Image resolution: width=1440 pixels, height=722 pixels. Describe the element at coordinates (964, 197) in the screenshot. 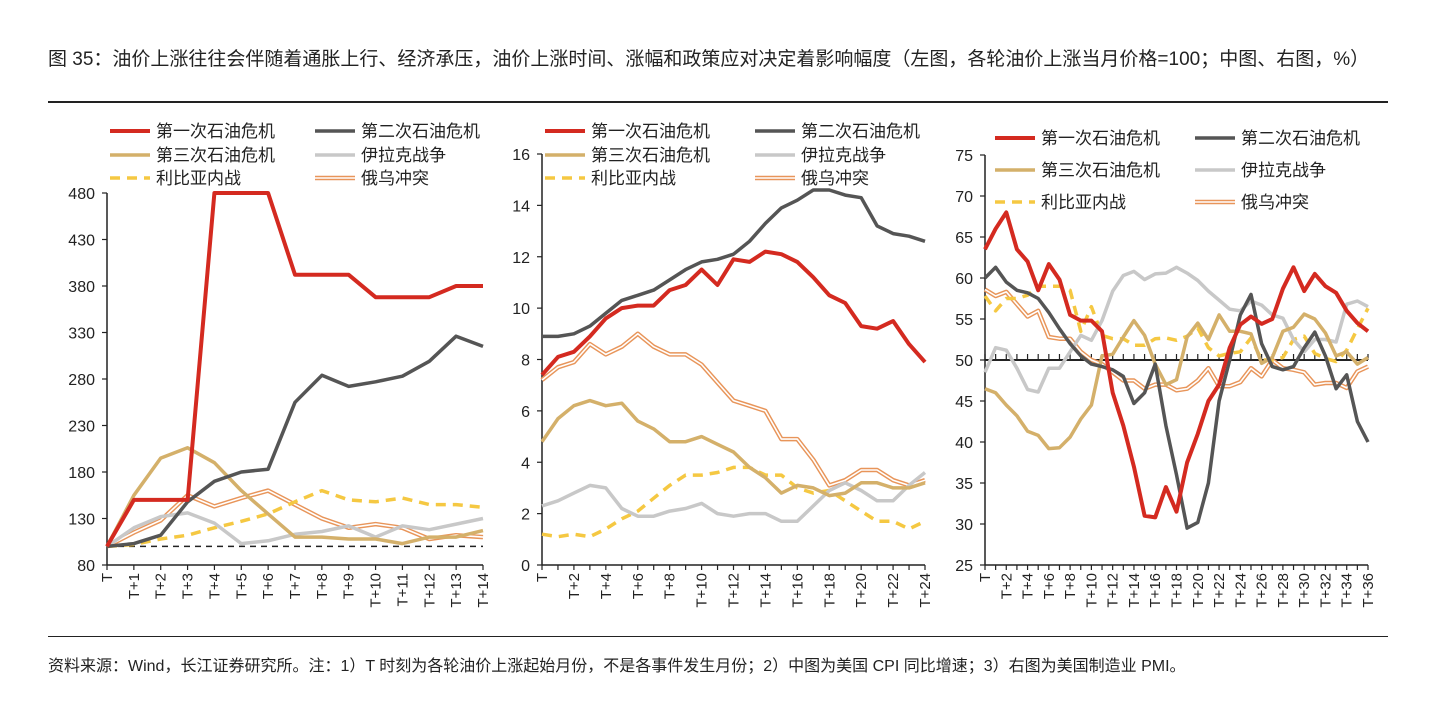

I see `y-tick-label: 70` at that location.